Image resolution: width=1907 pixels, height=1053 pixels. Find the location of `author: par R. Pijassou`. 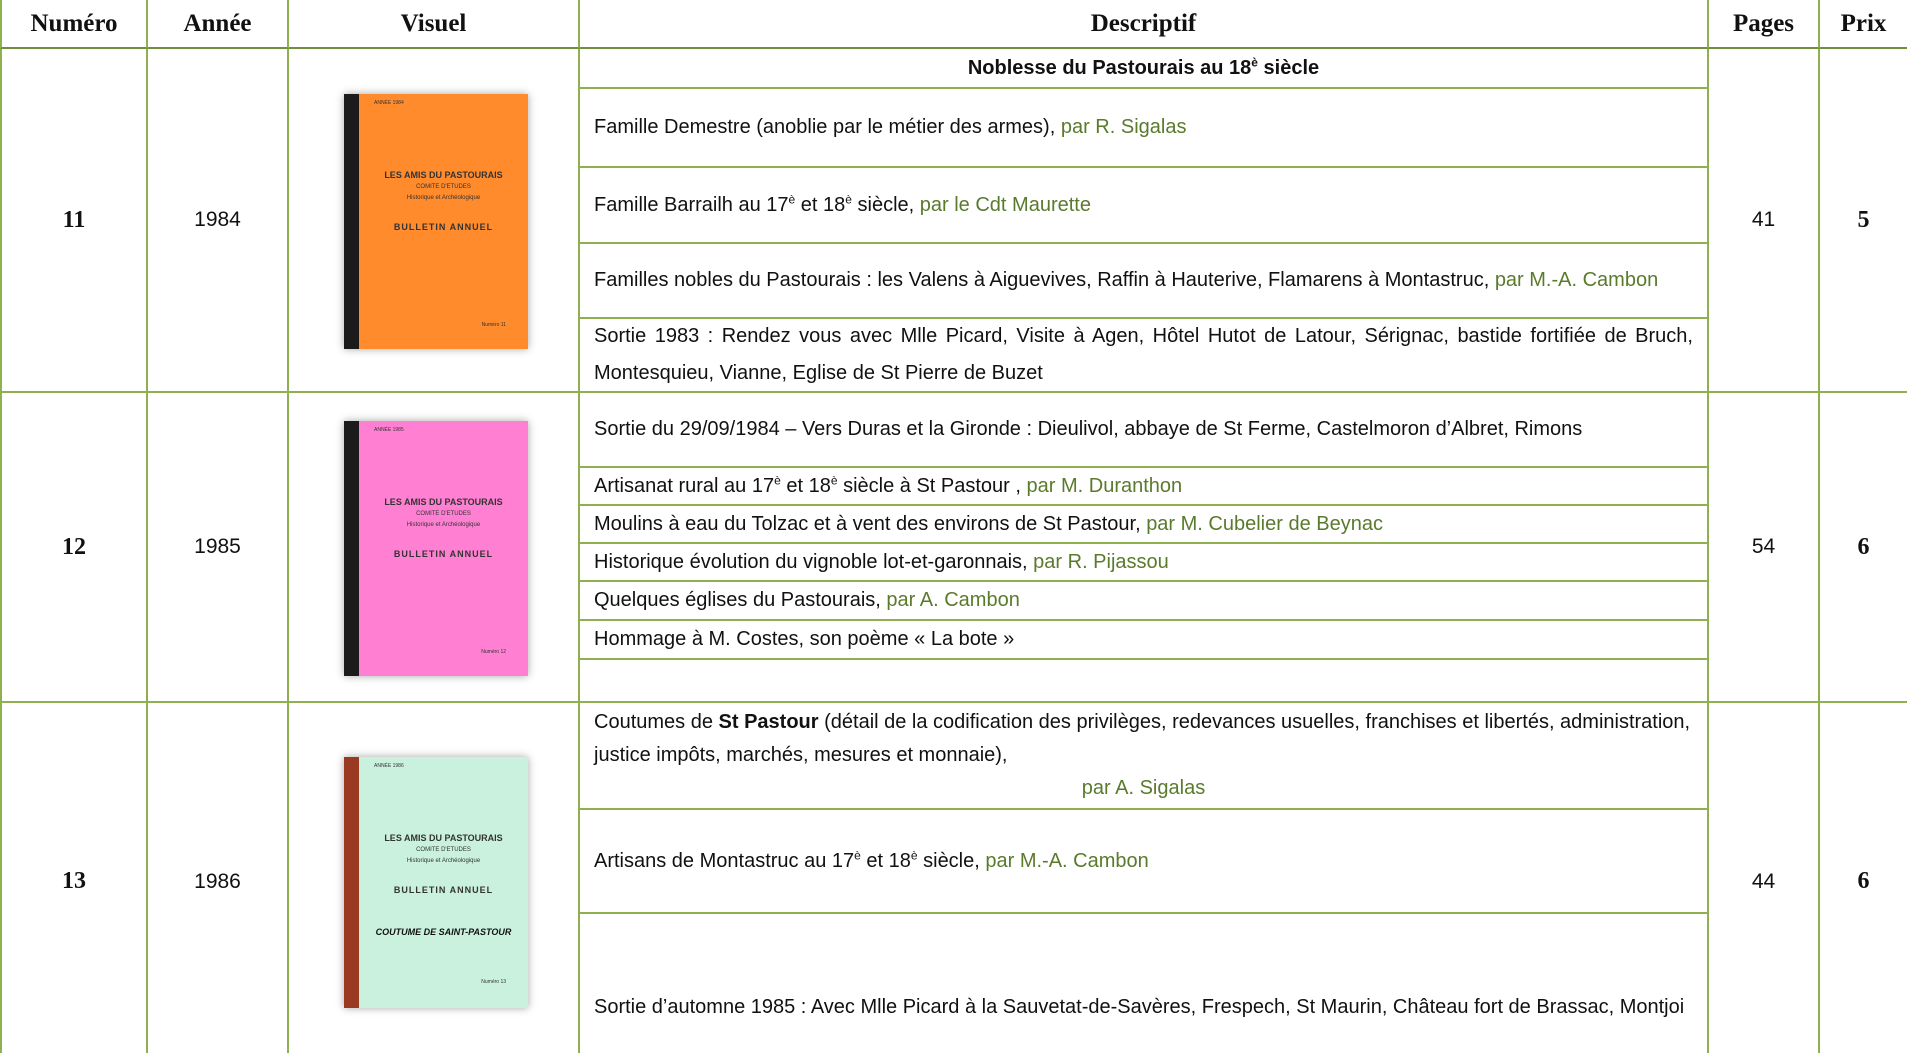

author: par R. Pijassou is located at coordinates (1101, 561).